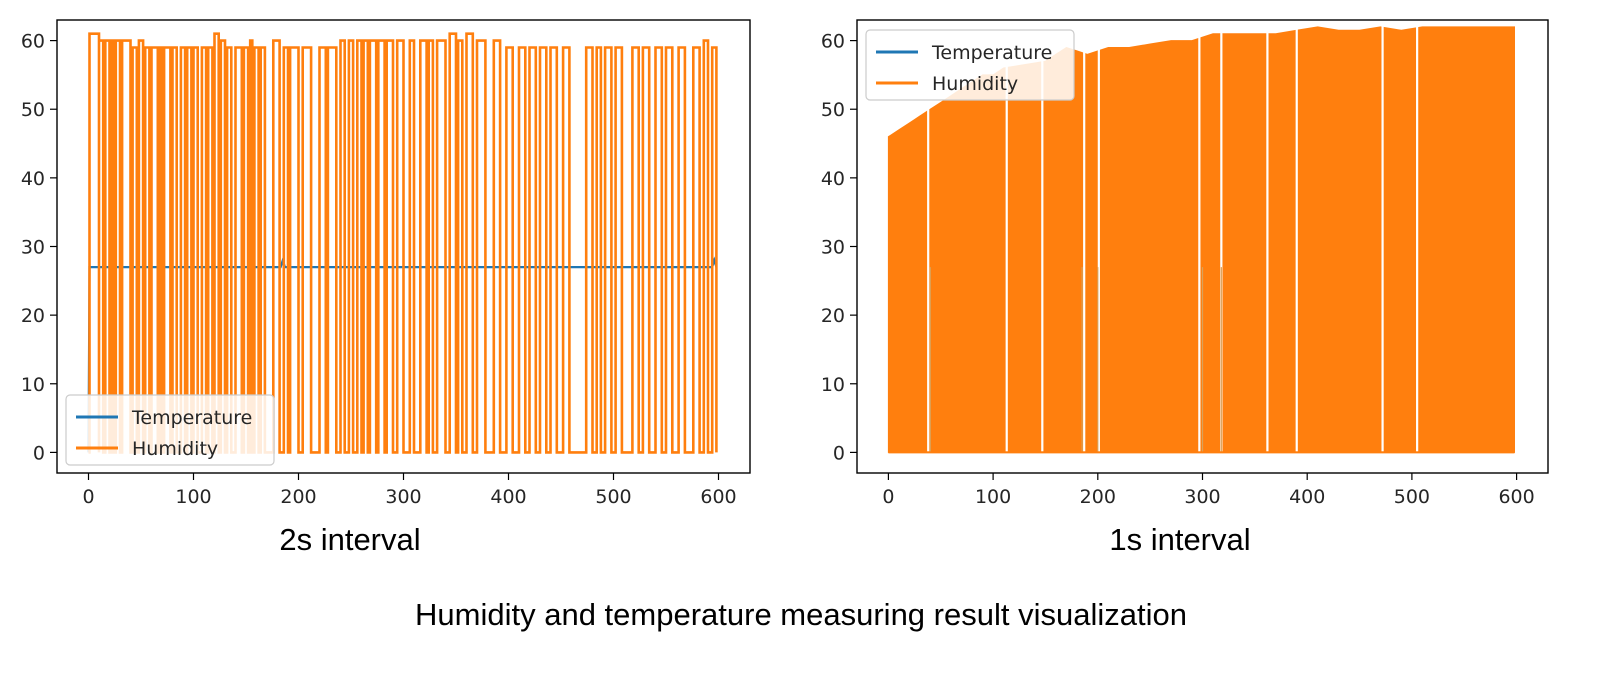  I want to click on caption-2s-interval: 2s interval, so click(350, 539).